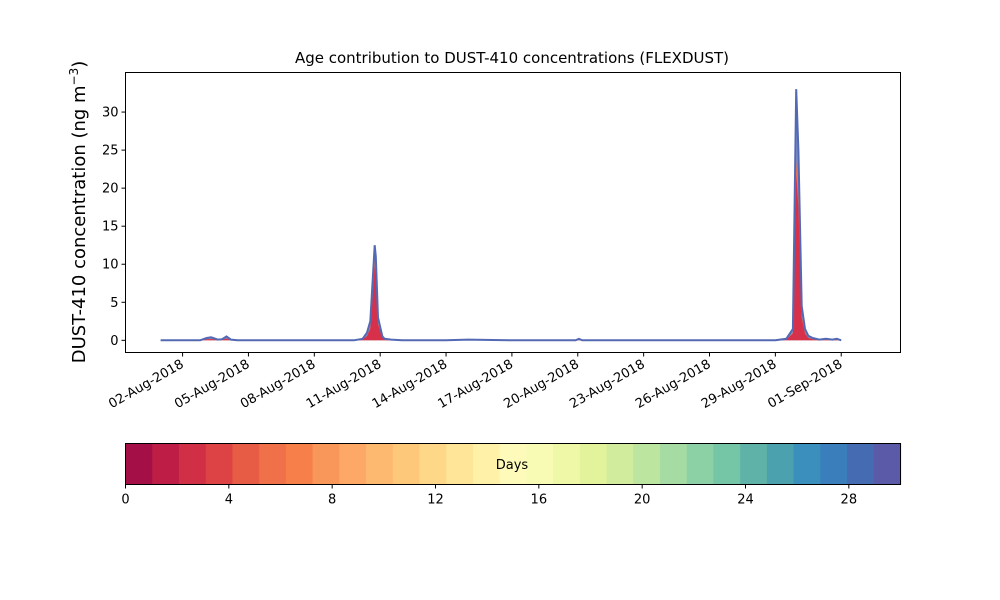 The height and width of the screenshot is (600, 1000). I want to click on colorbar-frame, so click(513, 464).